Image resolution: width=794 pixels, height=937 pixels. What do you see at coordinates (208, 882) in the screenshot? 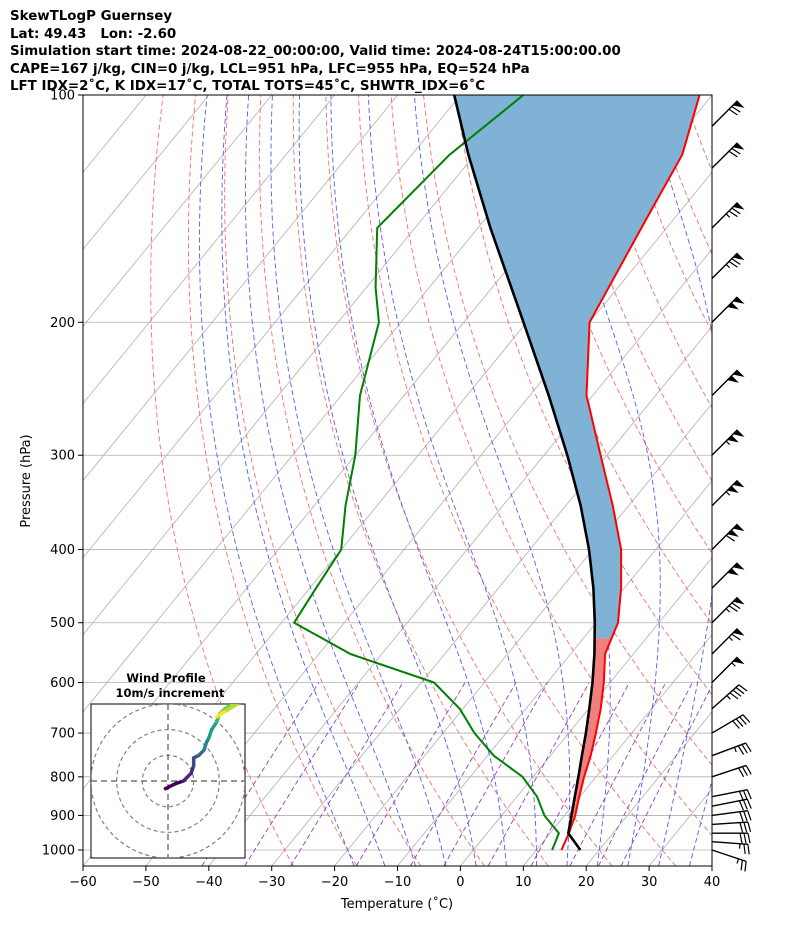
I see `x-tick-label: −40` at bounding box center [208, 882].